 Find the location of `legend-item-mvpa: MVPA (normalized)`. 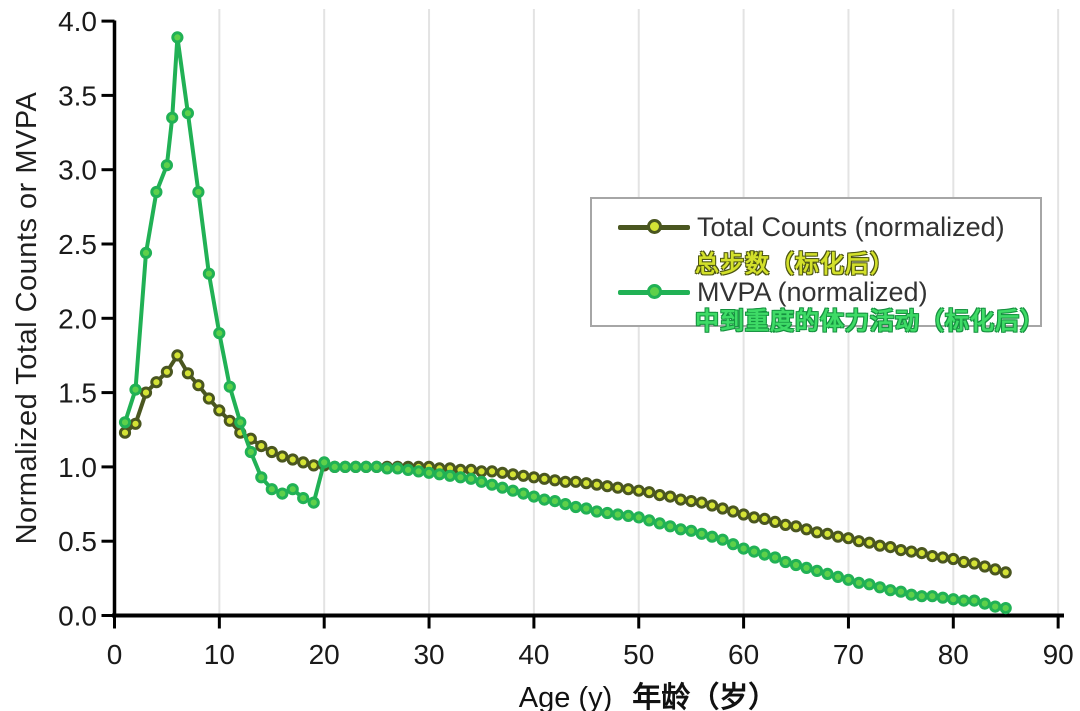

legend-item-mvpa: MVPA (normalized) is located at coordinates (760, 292).